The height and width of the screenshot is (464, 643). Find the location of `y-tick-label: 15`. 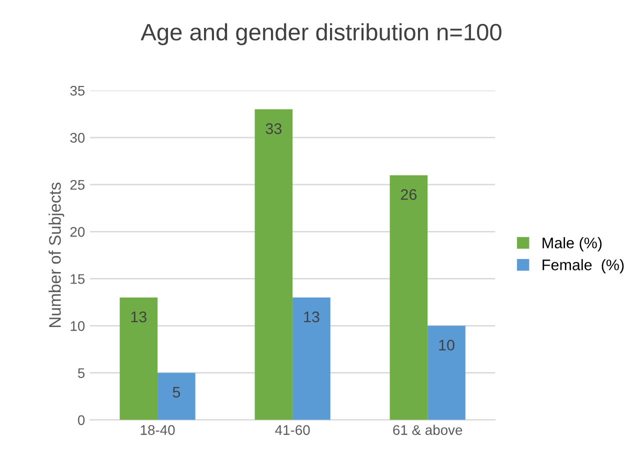

y-tick-label: 15 is located at coordinates (77, 279).